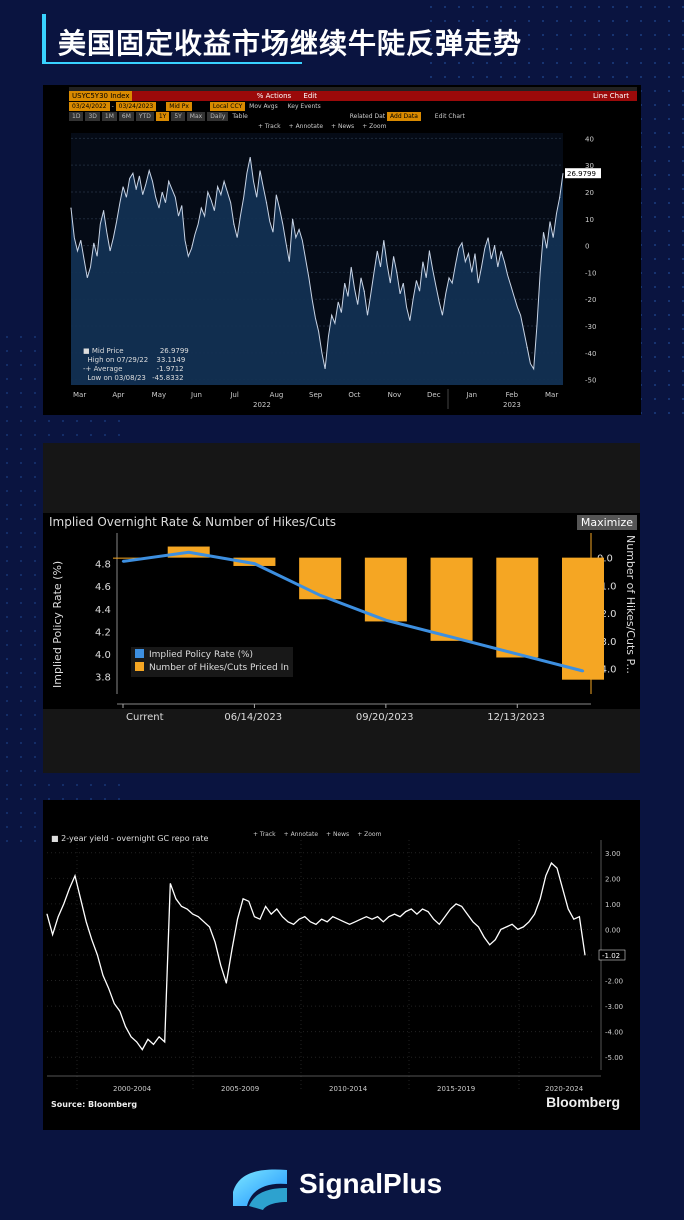 The width and height of the screenshot is (684, 1220). What do you see at coordinates (353, 89) in the screenshot?
I see `bbg-top-strip` at bounding box center [353, 89].